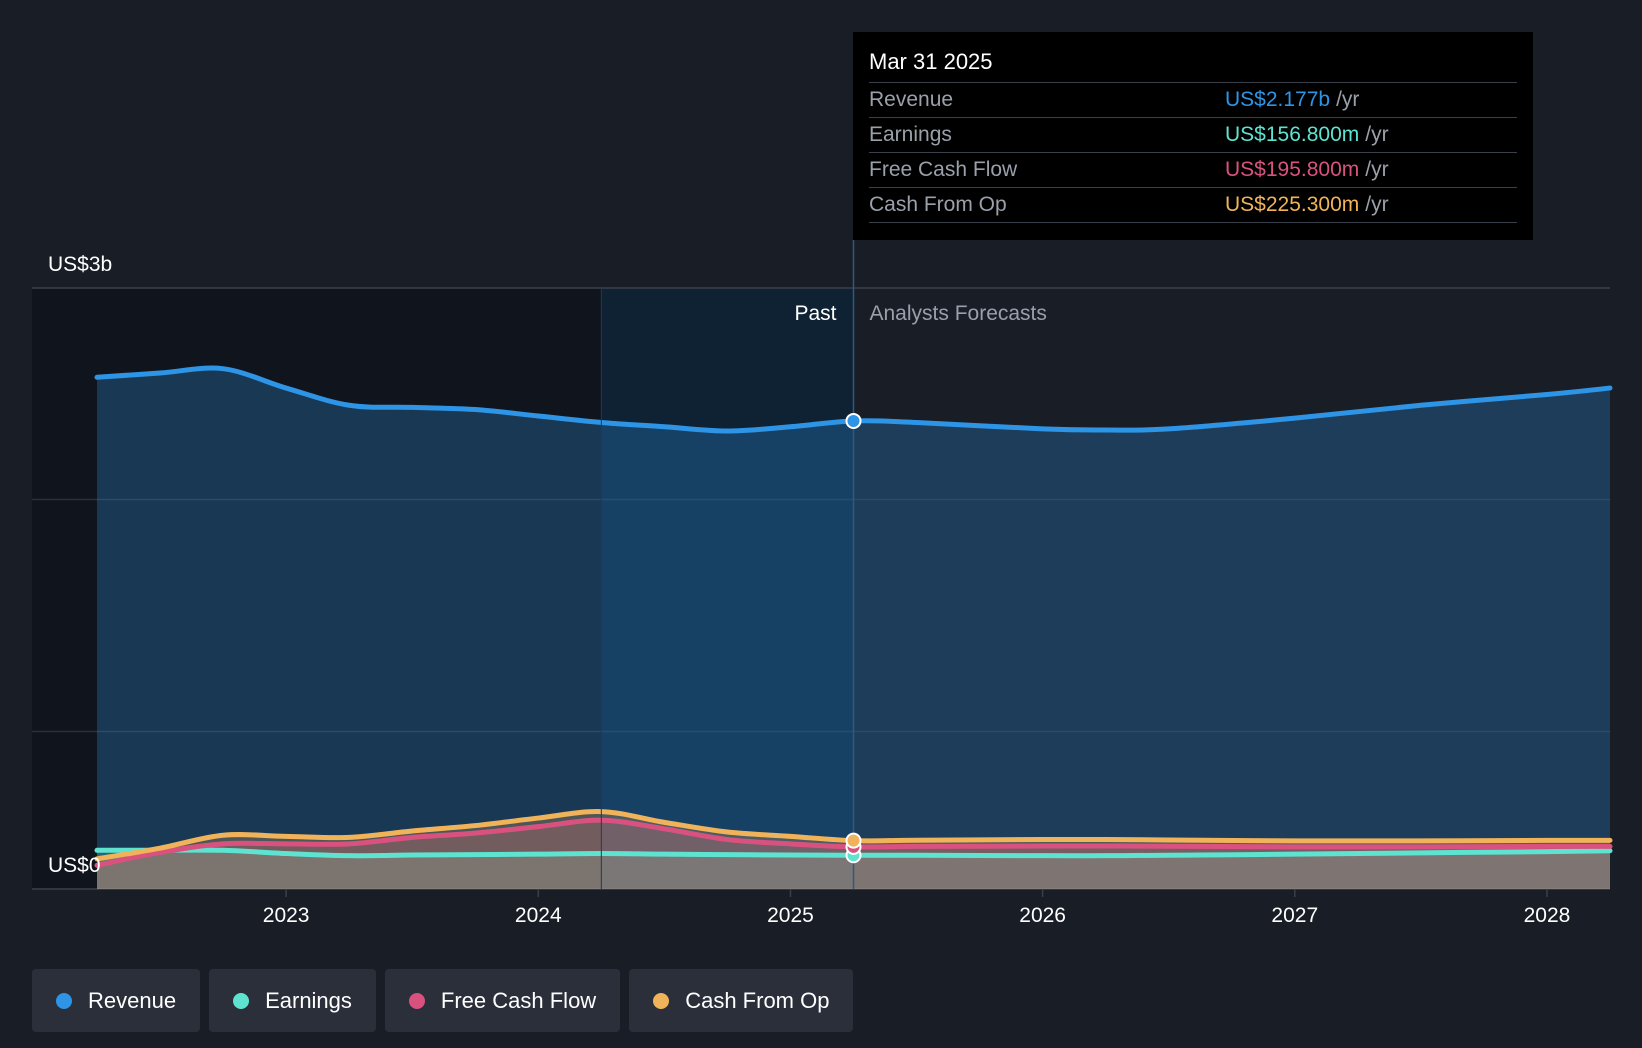 This screenshot has width=1642, height=1048. What do you see at coordinates (853, 399) in the screenshot?
I see `revenue-line` at bounding box center [853, 399].